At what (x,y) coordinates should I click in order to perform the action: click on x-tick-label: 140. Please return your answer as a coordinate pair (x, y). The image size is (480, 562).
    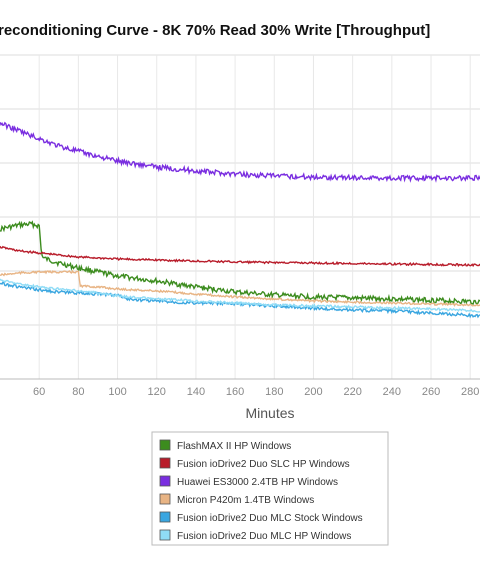
    Looking at the image, I should click on (196, 392).